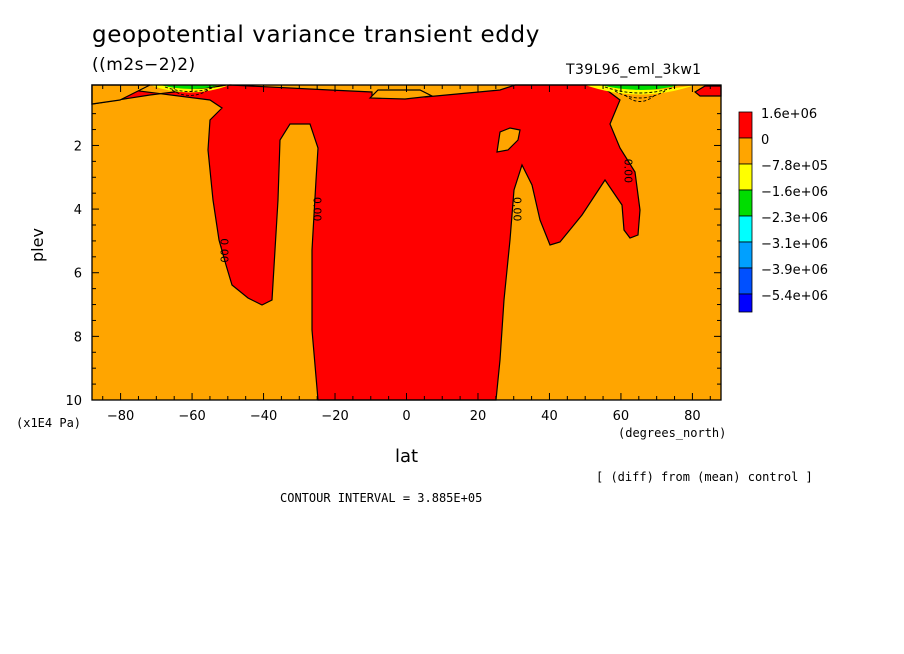 This screenshot has height=654, width=904. Describe the element at coordinates (191, 416) in the screenshot. I see `x-tick-label: −60` at that location.